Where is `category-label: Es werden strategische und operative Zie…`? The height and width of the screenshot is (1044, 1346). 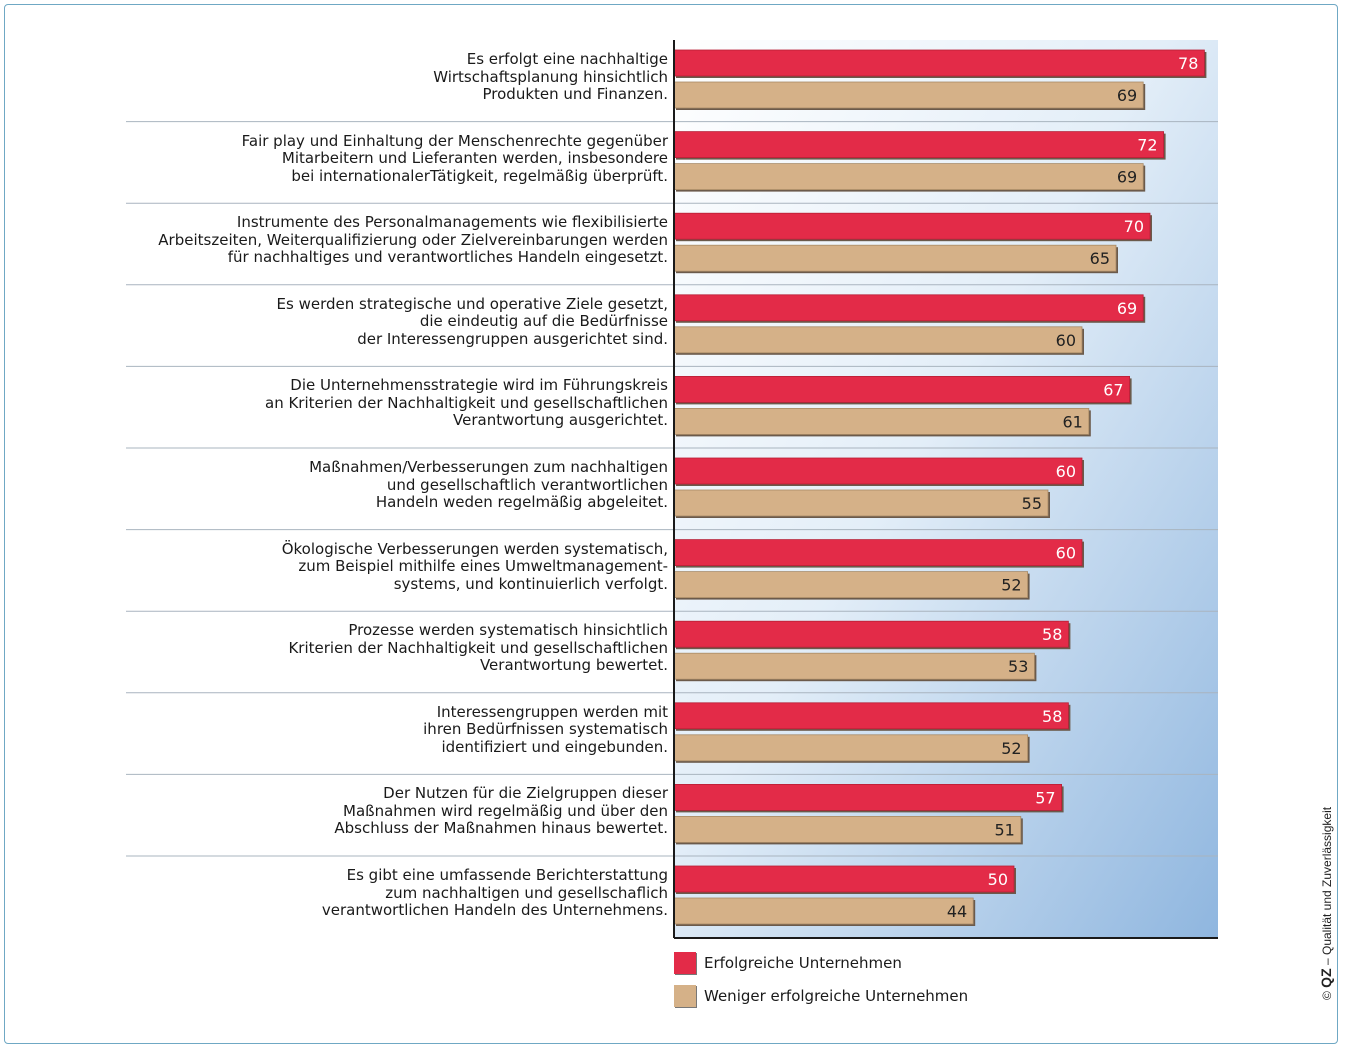
category-label: Es werden strategische und operative Zie… is located at coordinates (472, 321).